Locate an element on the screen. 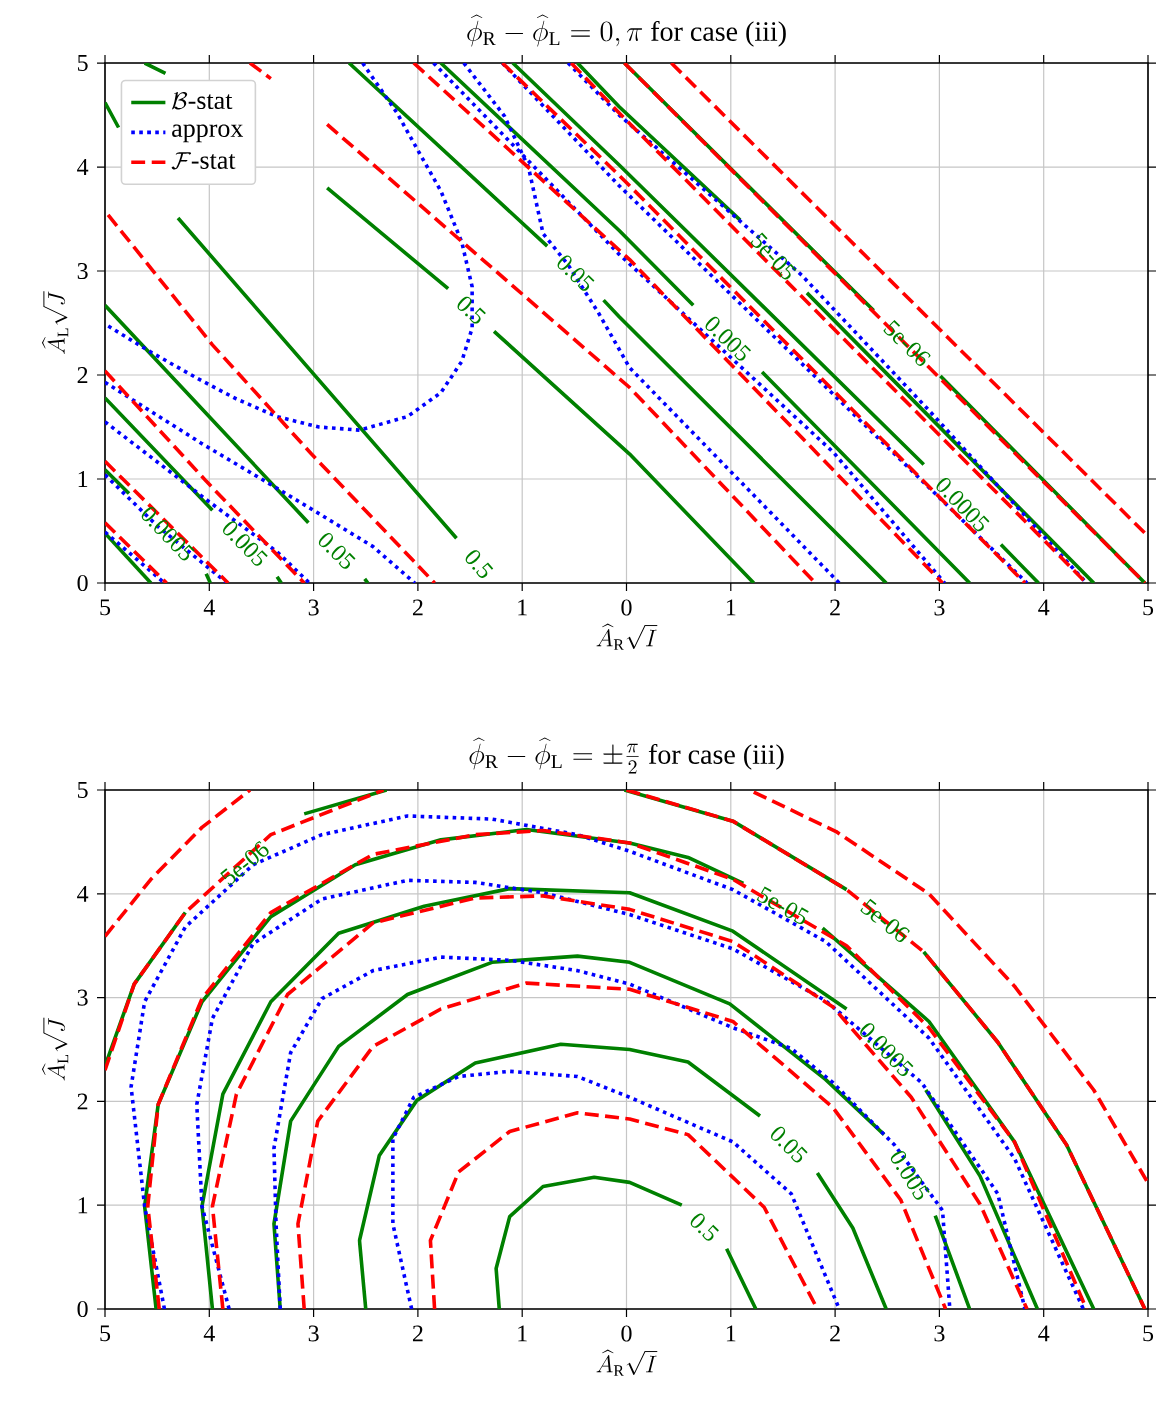 The image size is (1162, 1405). legend-label: $\mathcal{F}\mbox{-stat}$ is located at coordinates (203, 161).